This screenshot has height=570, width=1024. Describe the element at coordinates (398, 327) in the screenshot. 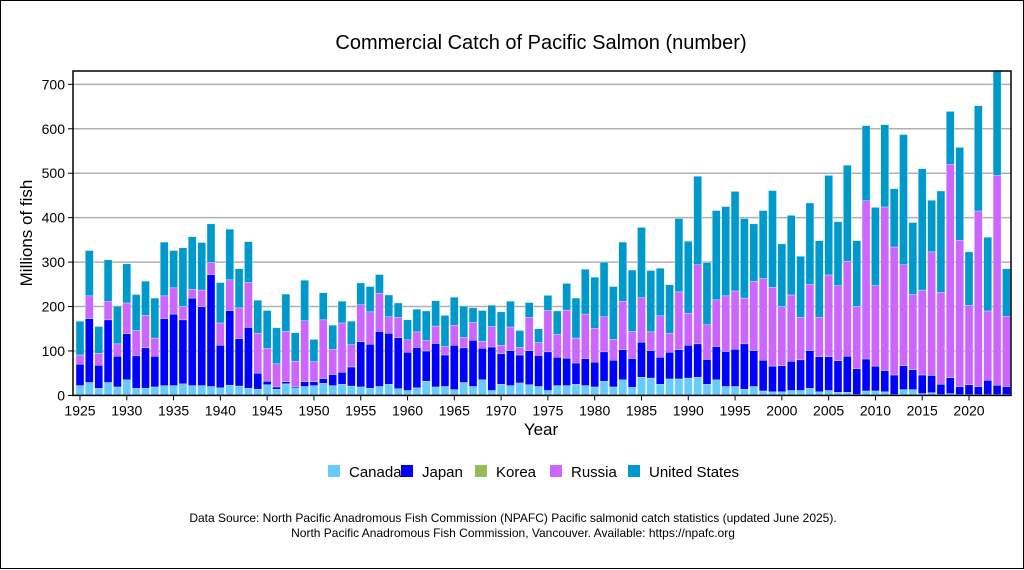

I see `bar-russia-1959` at that location.